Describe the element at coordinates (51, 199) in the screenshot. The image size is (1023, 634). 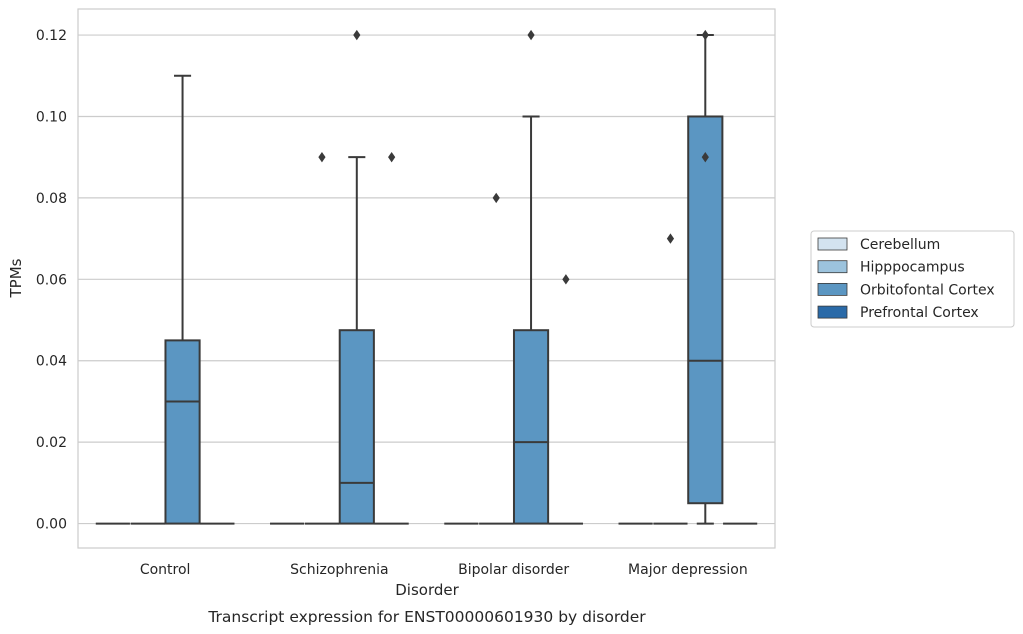
I see `y-tick-label: 0.08` at that location.